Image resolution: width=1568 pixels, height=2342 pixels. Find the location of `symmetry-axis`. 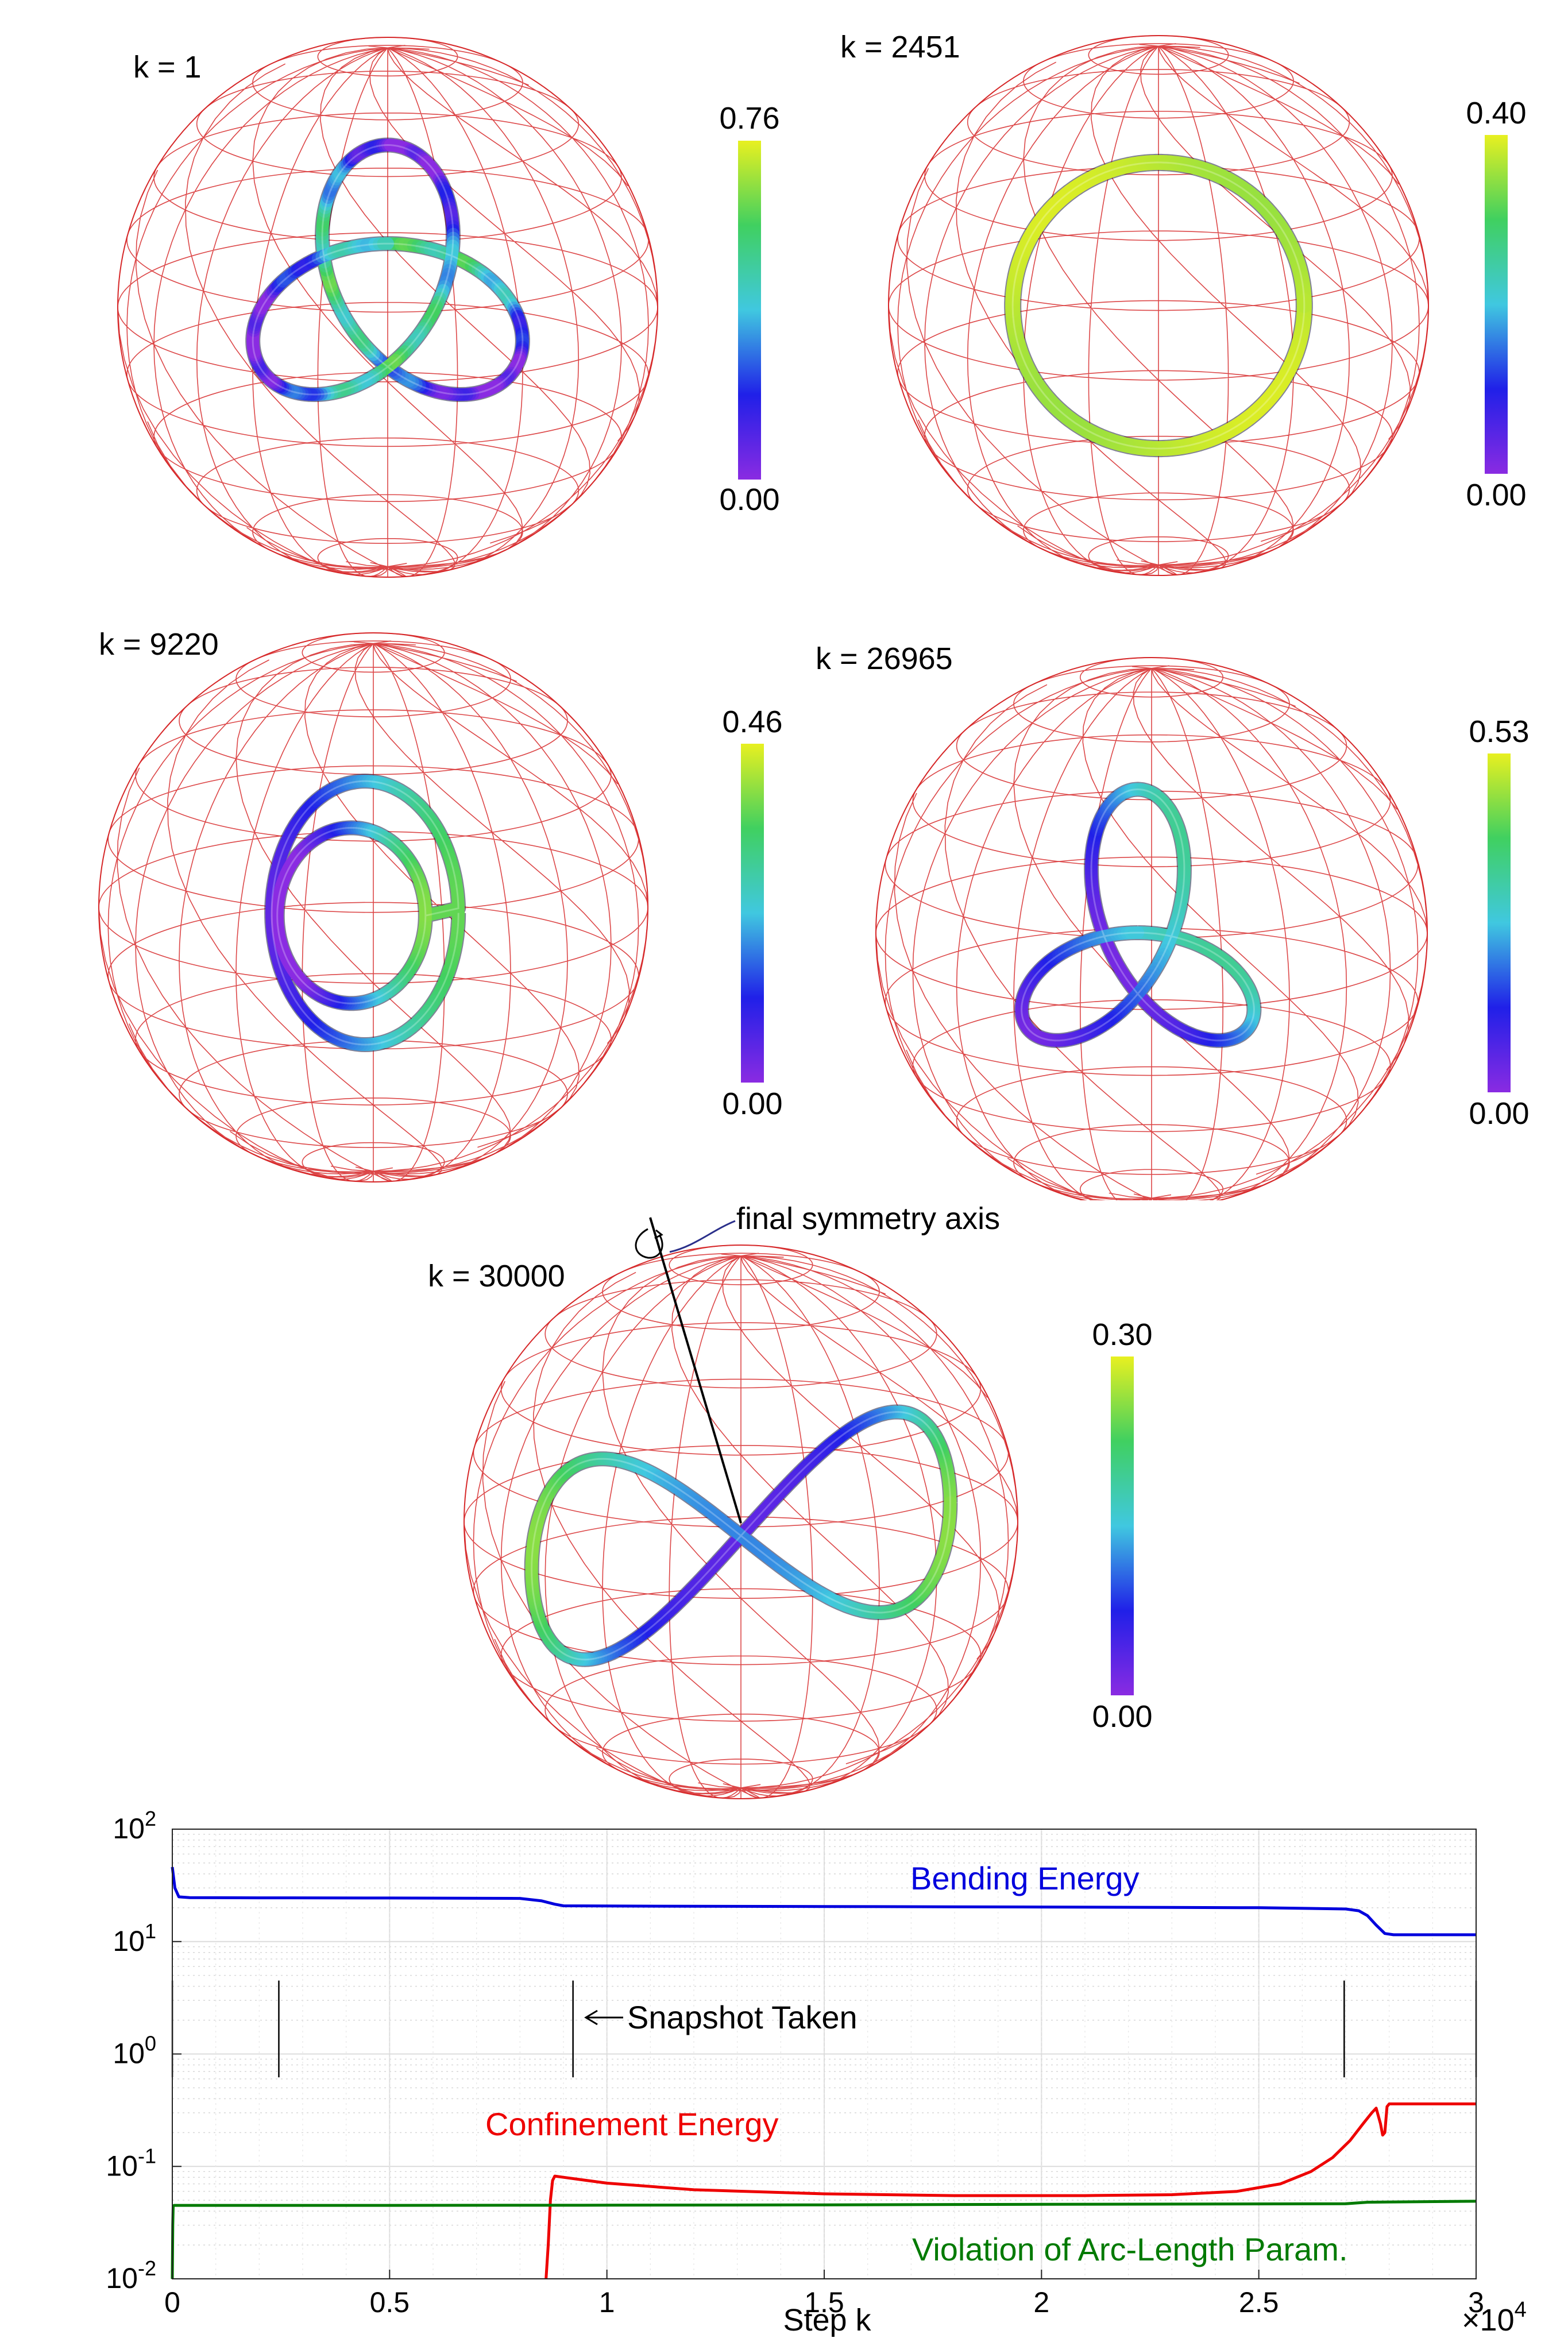

symmetry-axis is located at coordinates (688, 1370).